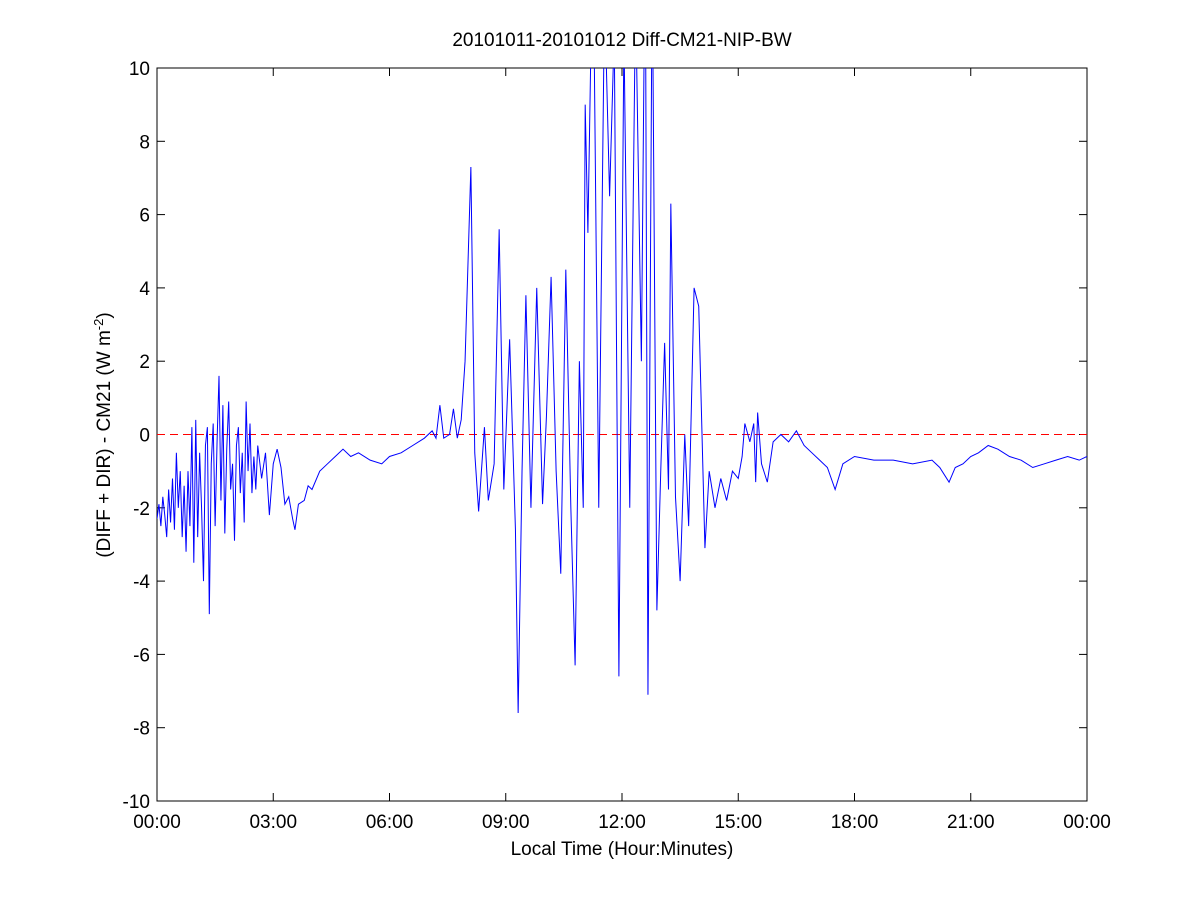  What do you see at coordinates (144, 436) in the screenshot?
I see `y-tick-label: 0` at bounding box center [144, 436].